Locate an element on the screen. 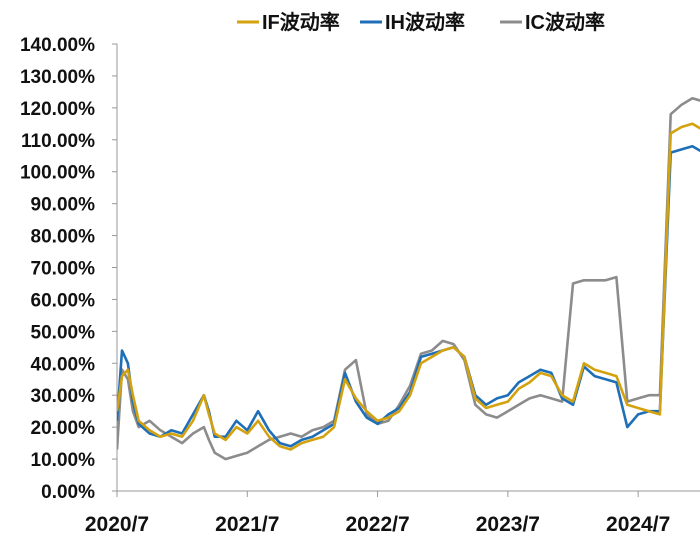 This screenshot has height=552, width=700. y-tick-label: 50.00% is located at coordinates (63, 332).